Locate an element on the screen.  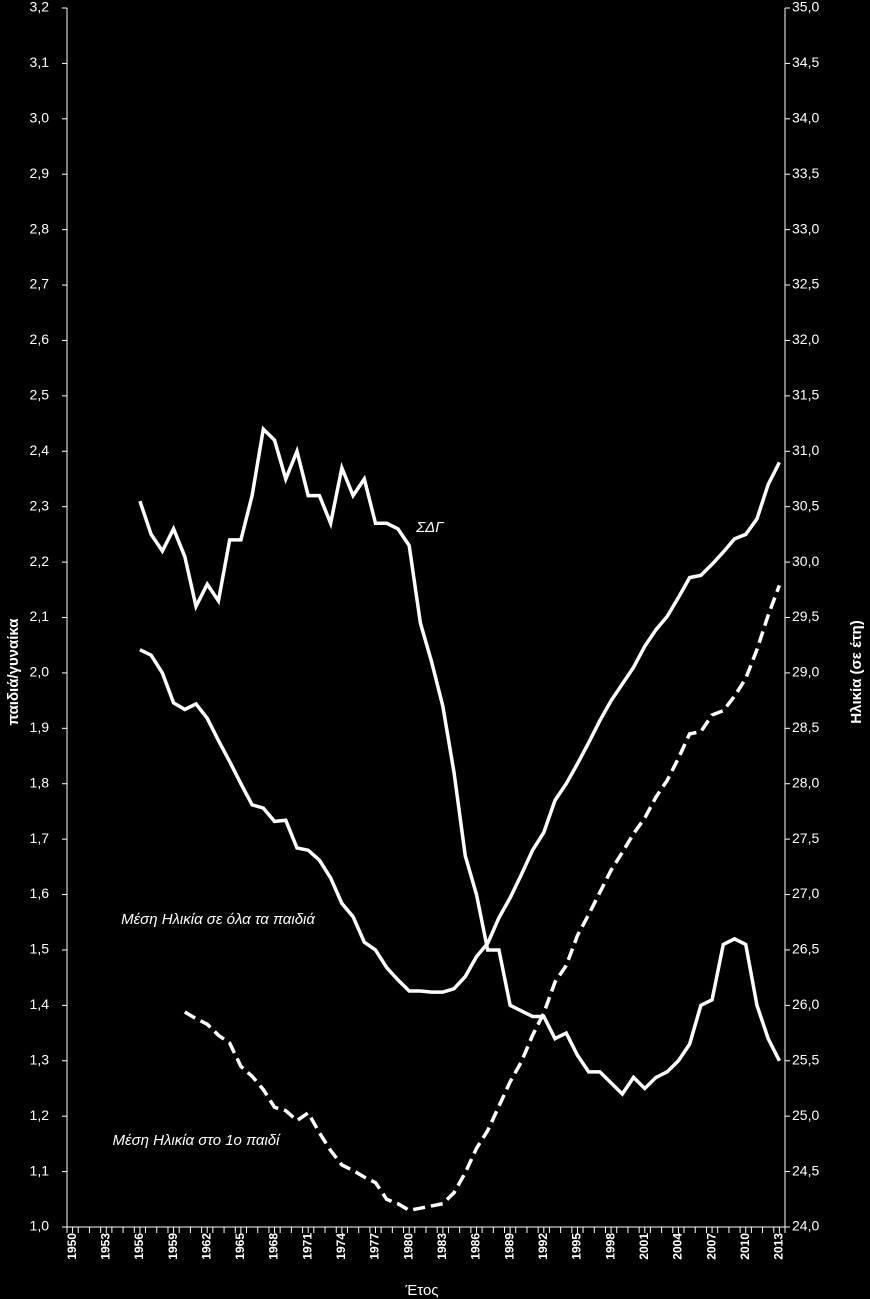
series-label: Μέση Ηλικία σε όλα τα παιδιά is located at coordinates (218, 919).